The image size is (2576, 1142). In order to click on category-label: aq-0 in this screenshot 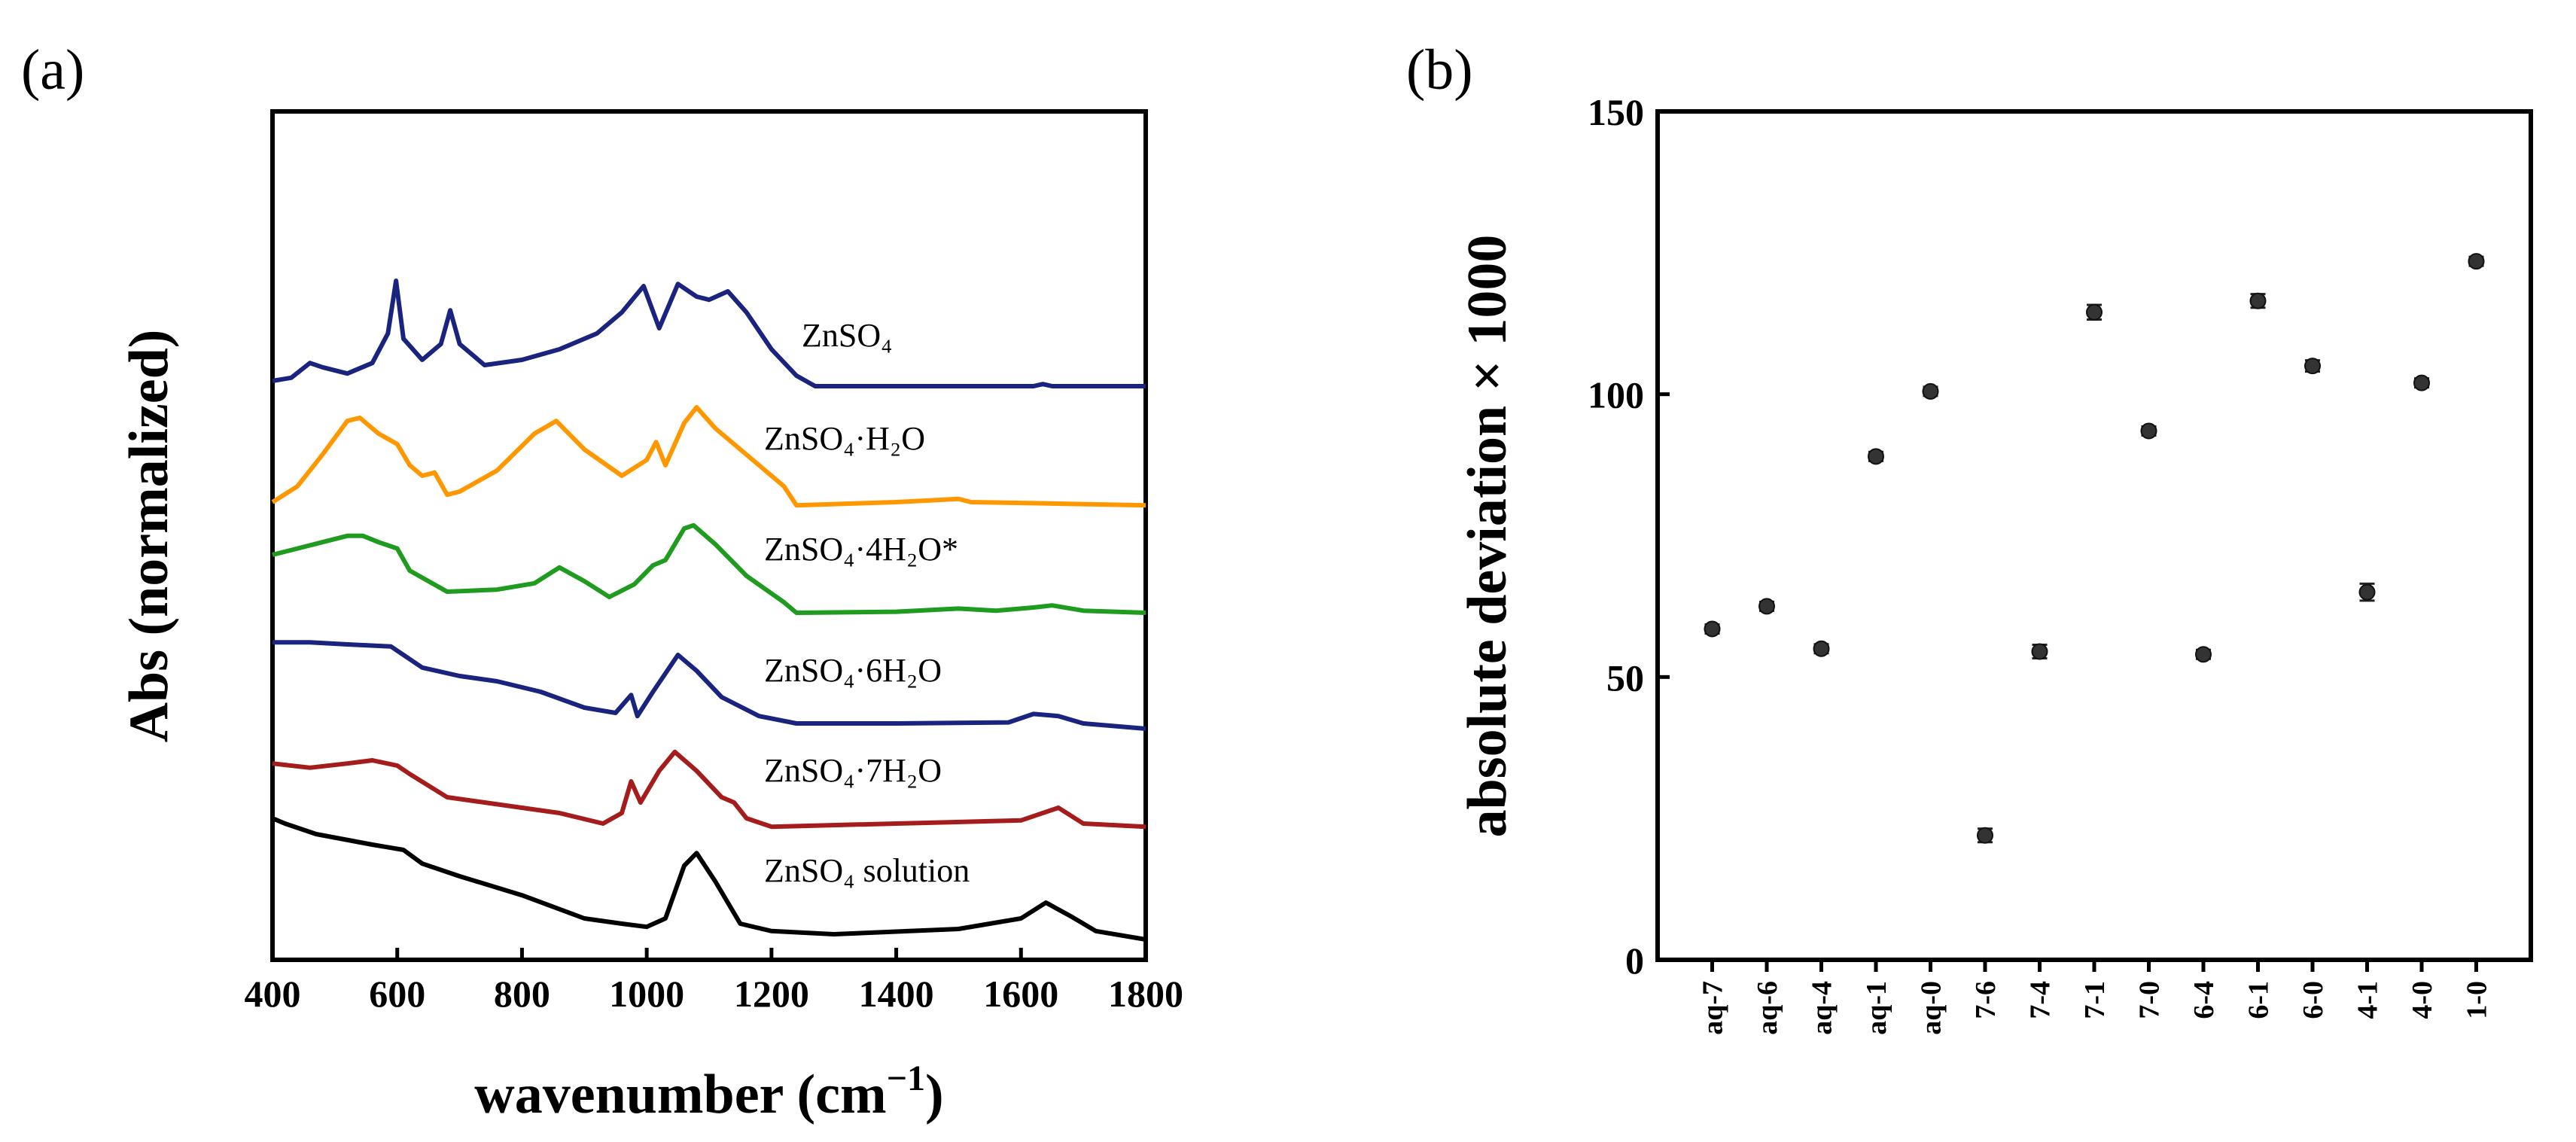, I will do `click(1931, 1008)`.